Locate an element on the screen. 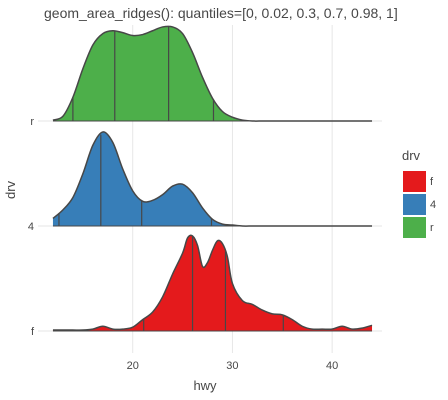 The height and width of the screenshot is (400, 448). y-tick-label-r: r is located at coordinates (32, 122).